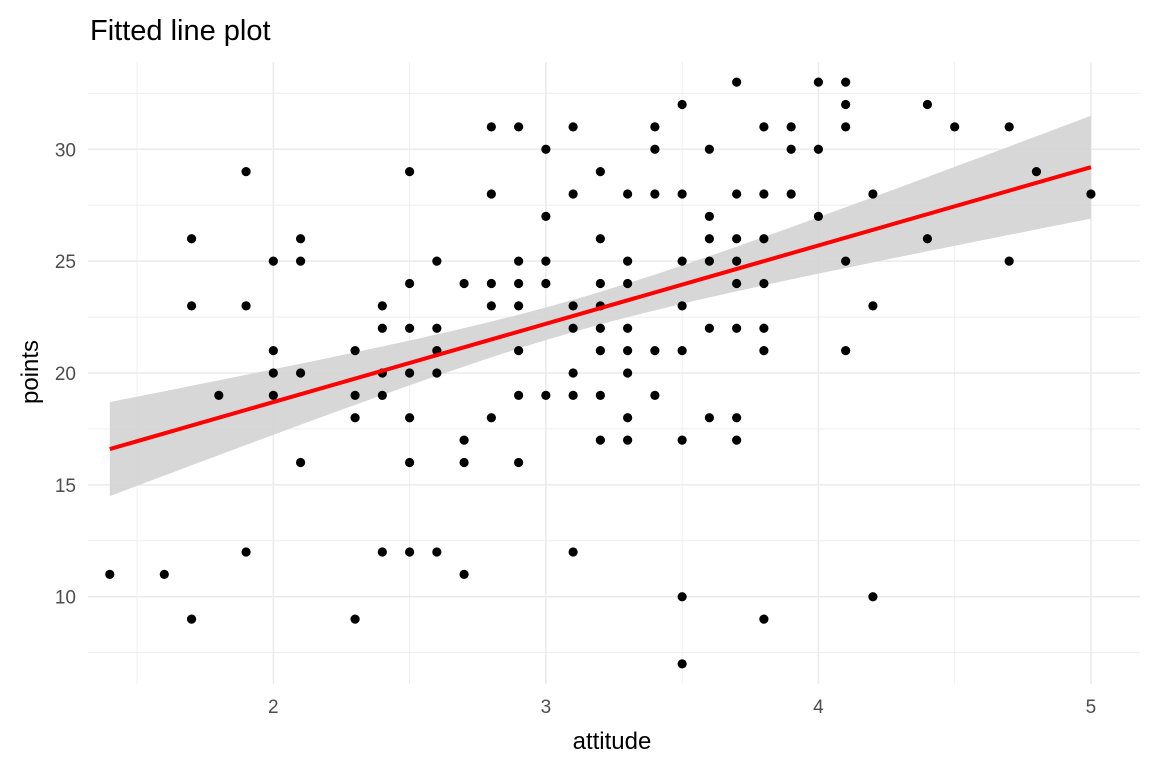 The height and width of the screenshot is (768, 1152). Describe the element at coordinates (65, 598) in the screenshot. I see `y-tick-label: 10` at that location.